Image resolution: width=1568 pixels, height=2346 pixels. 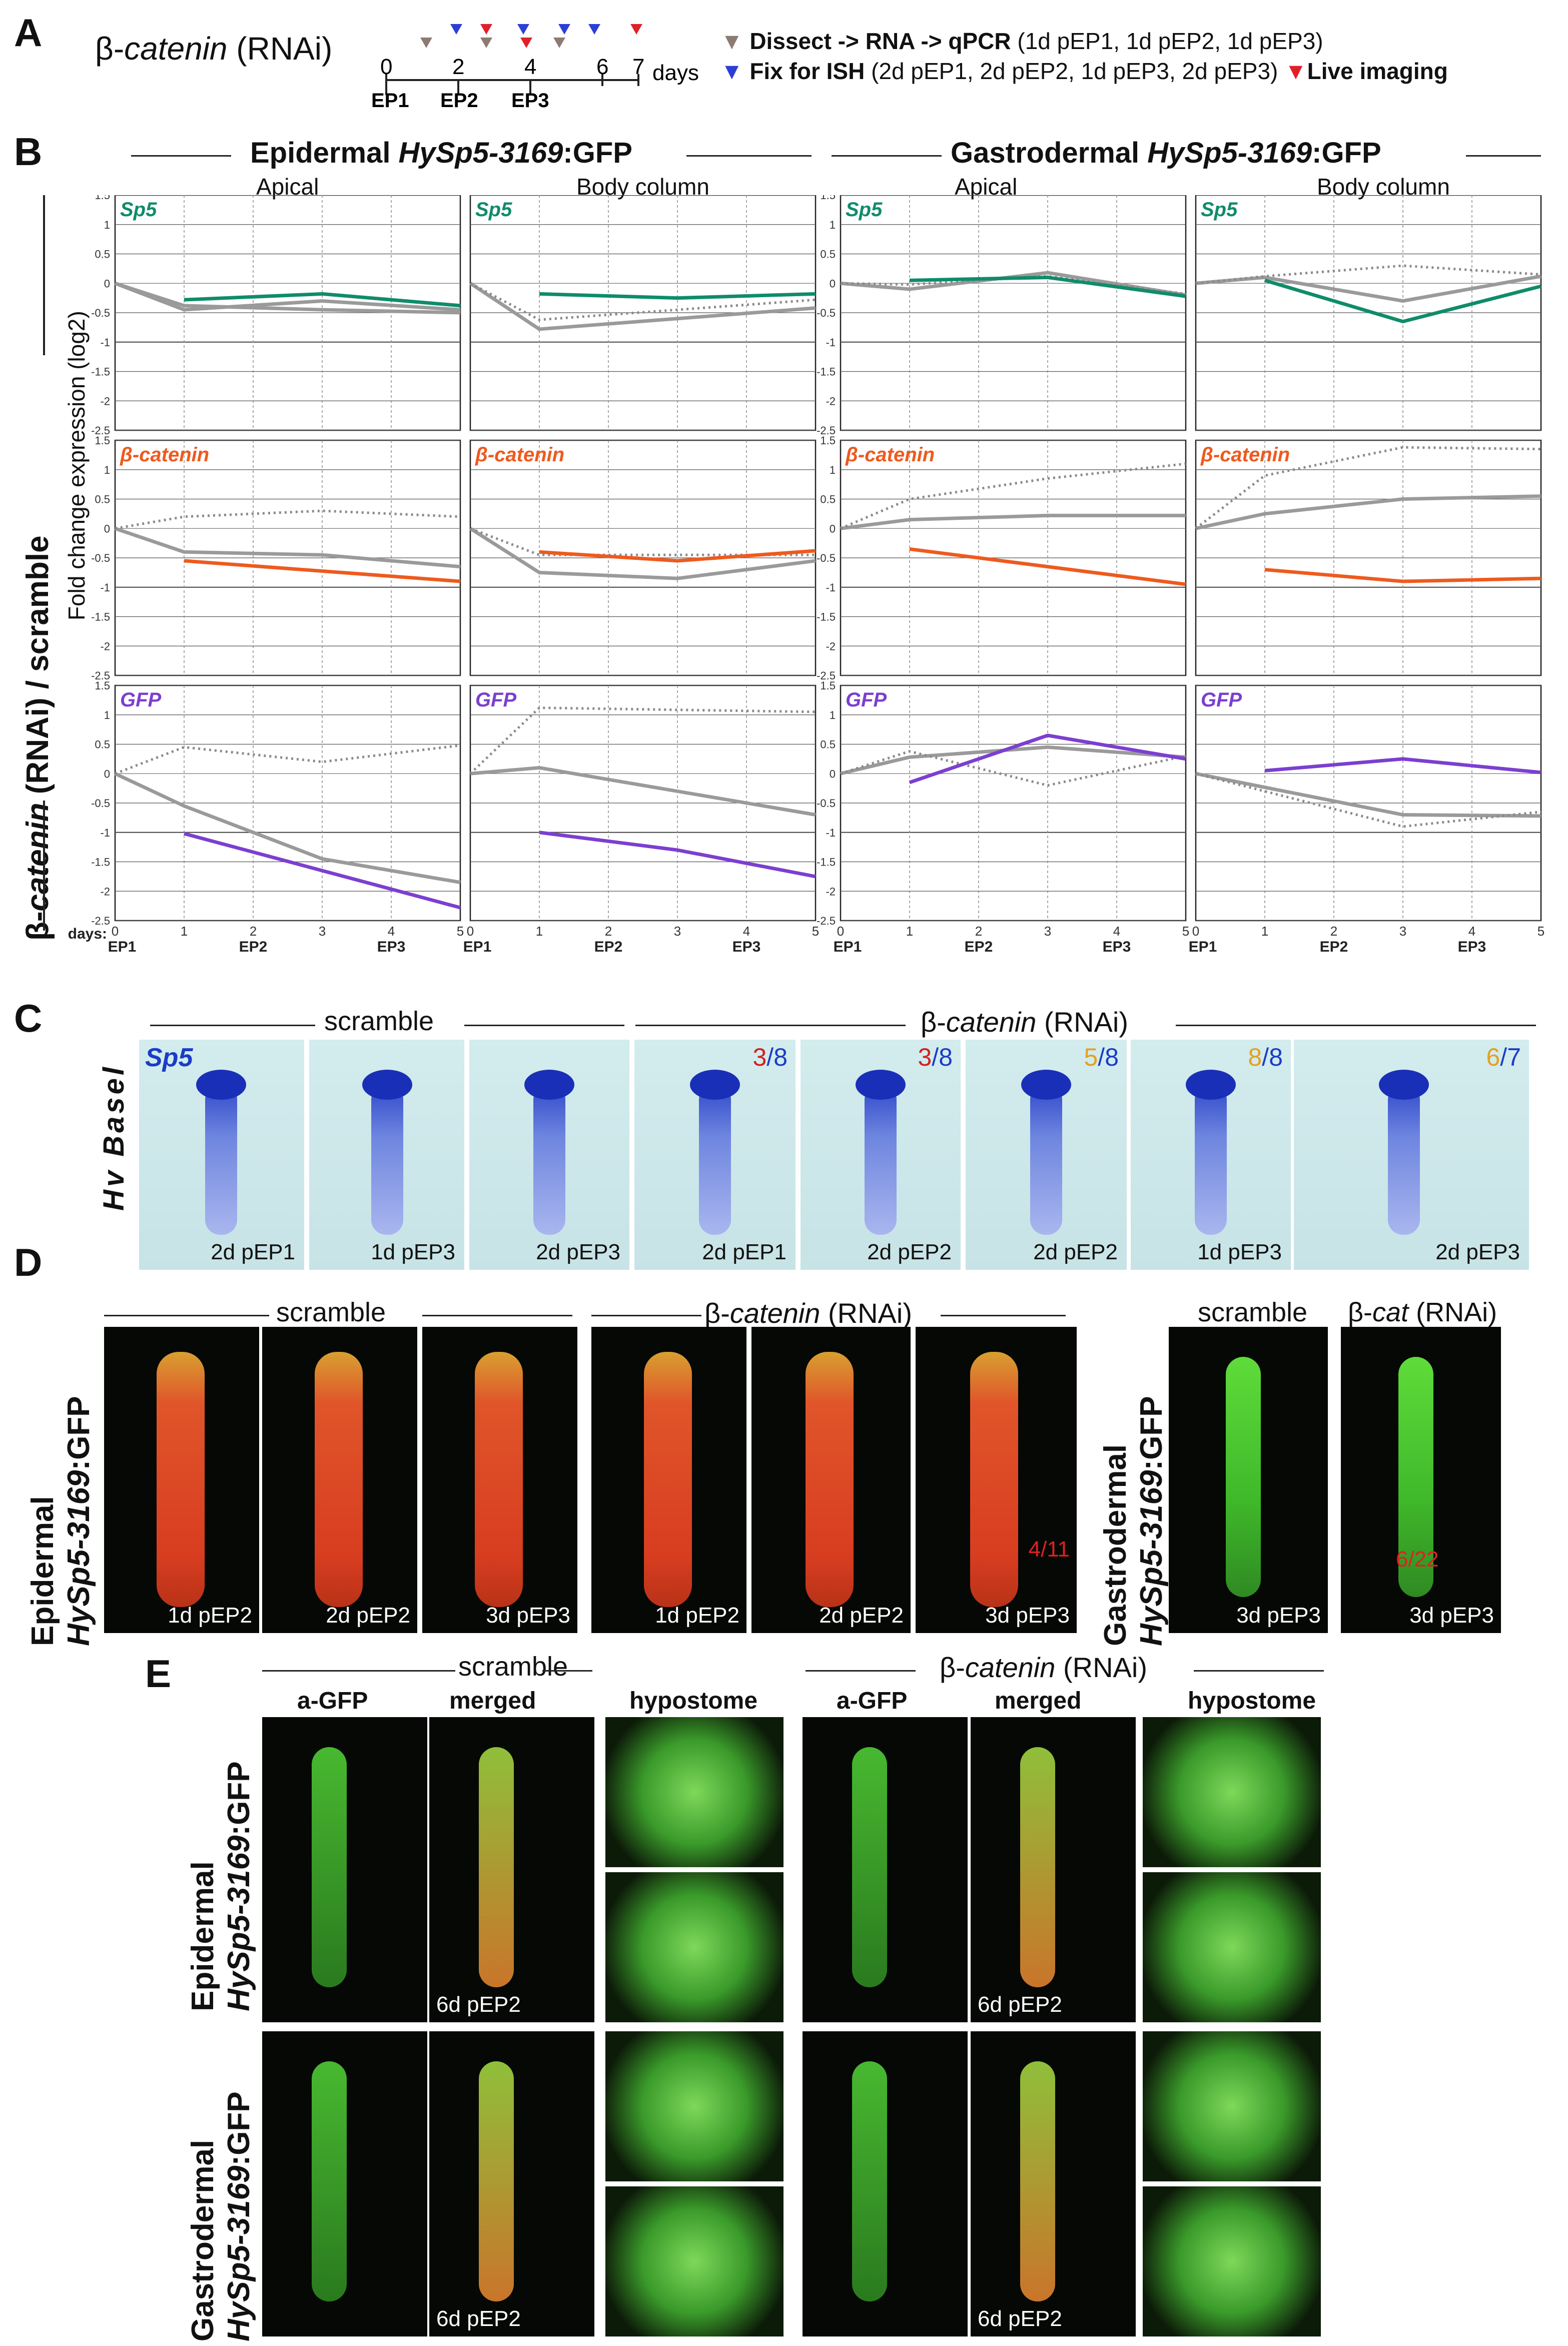 I want to click on image-caption: 3d pEP3, so click(x=1279, y=1615).